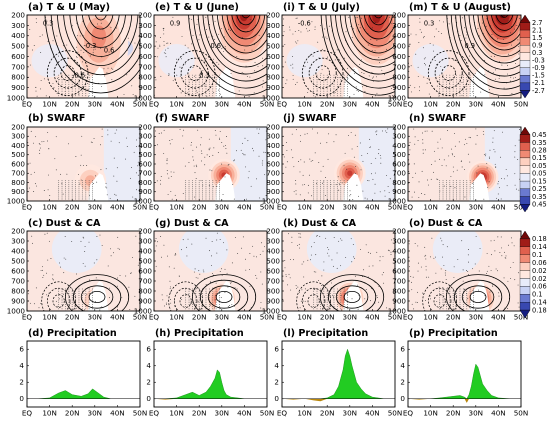  Describe the element at coordinates (273, 35) in the screenshot. I see `y-tick-label: 400` at that location.